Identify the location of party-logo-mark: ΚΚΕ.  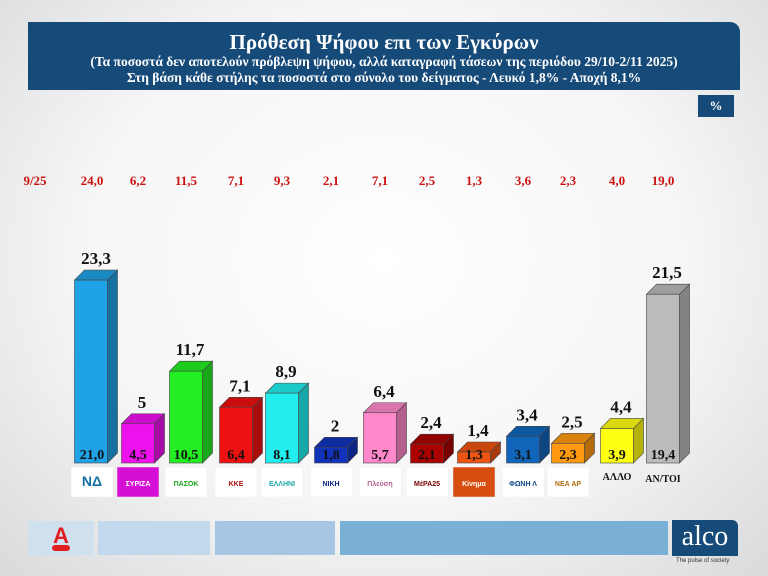
(236, 484).